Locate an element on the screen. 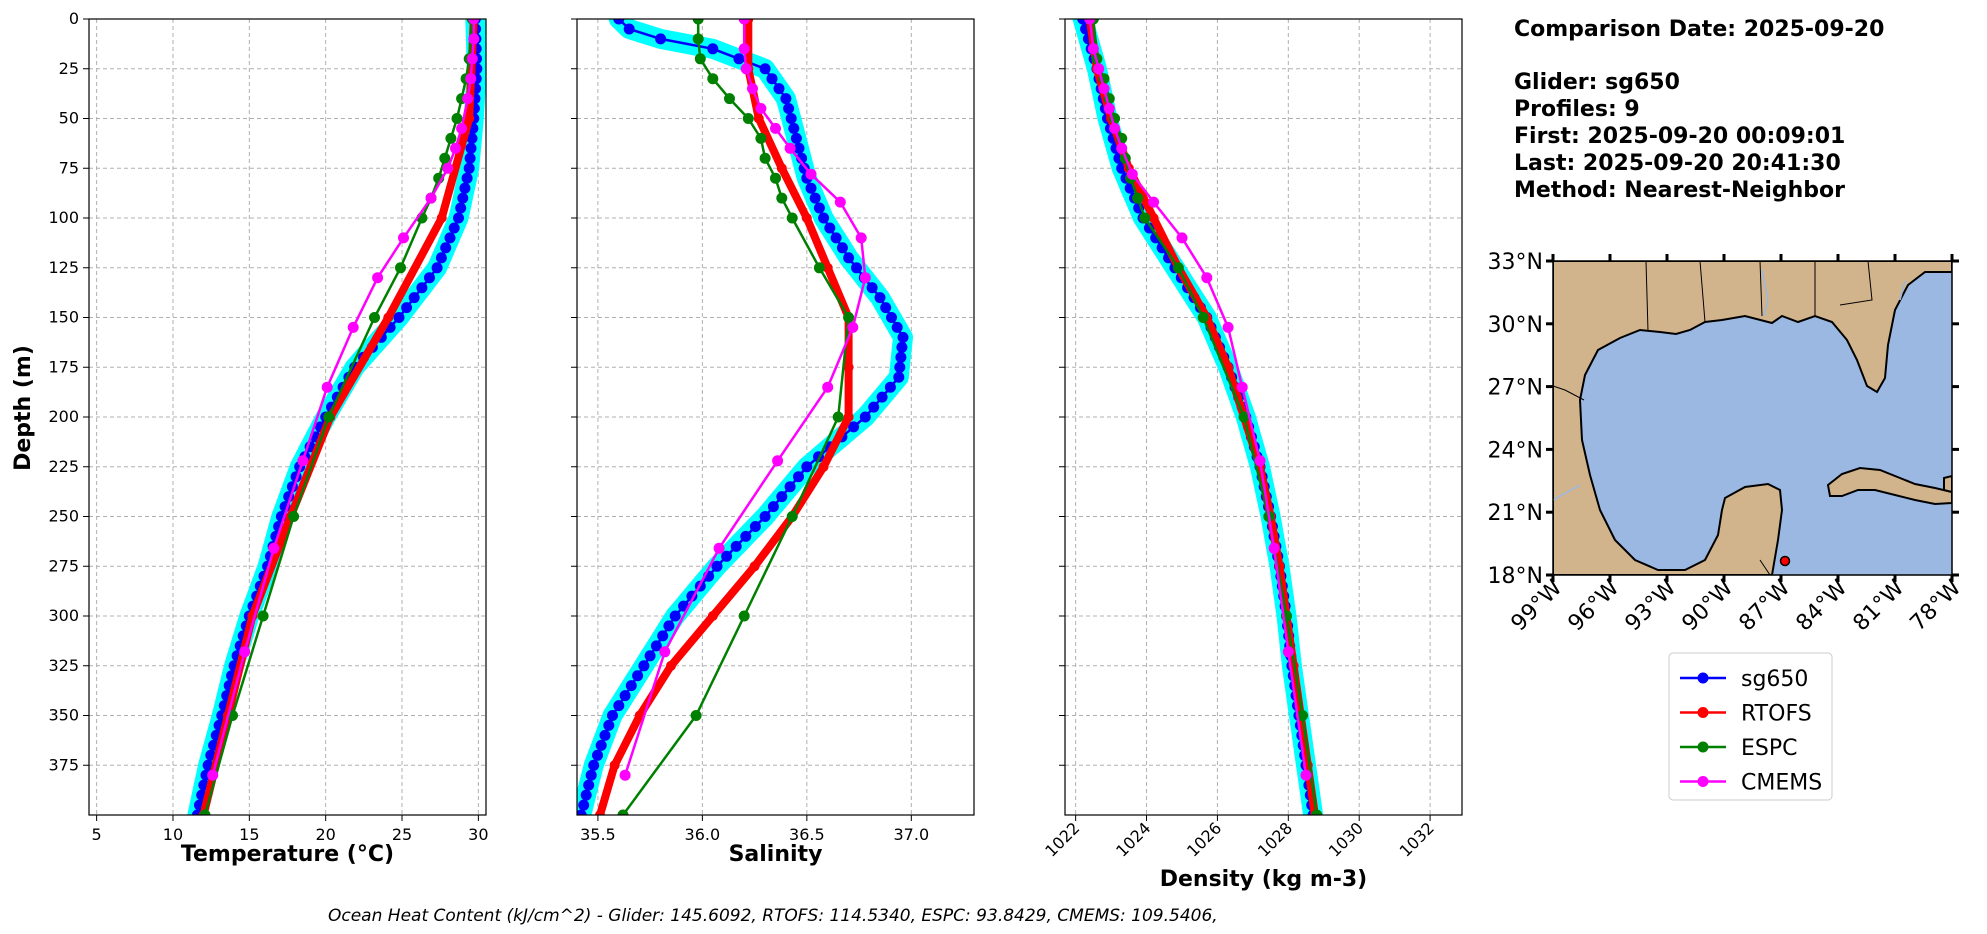  y-tick-label: 0 is located at coordinates (74, 18).